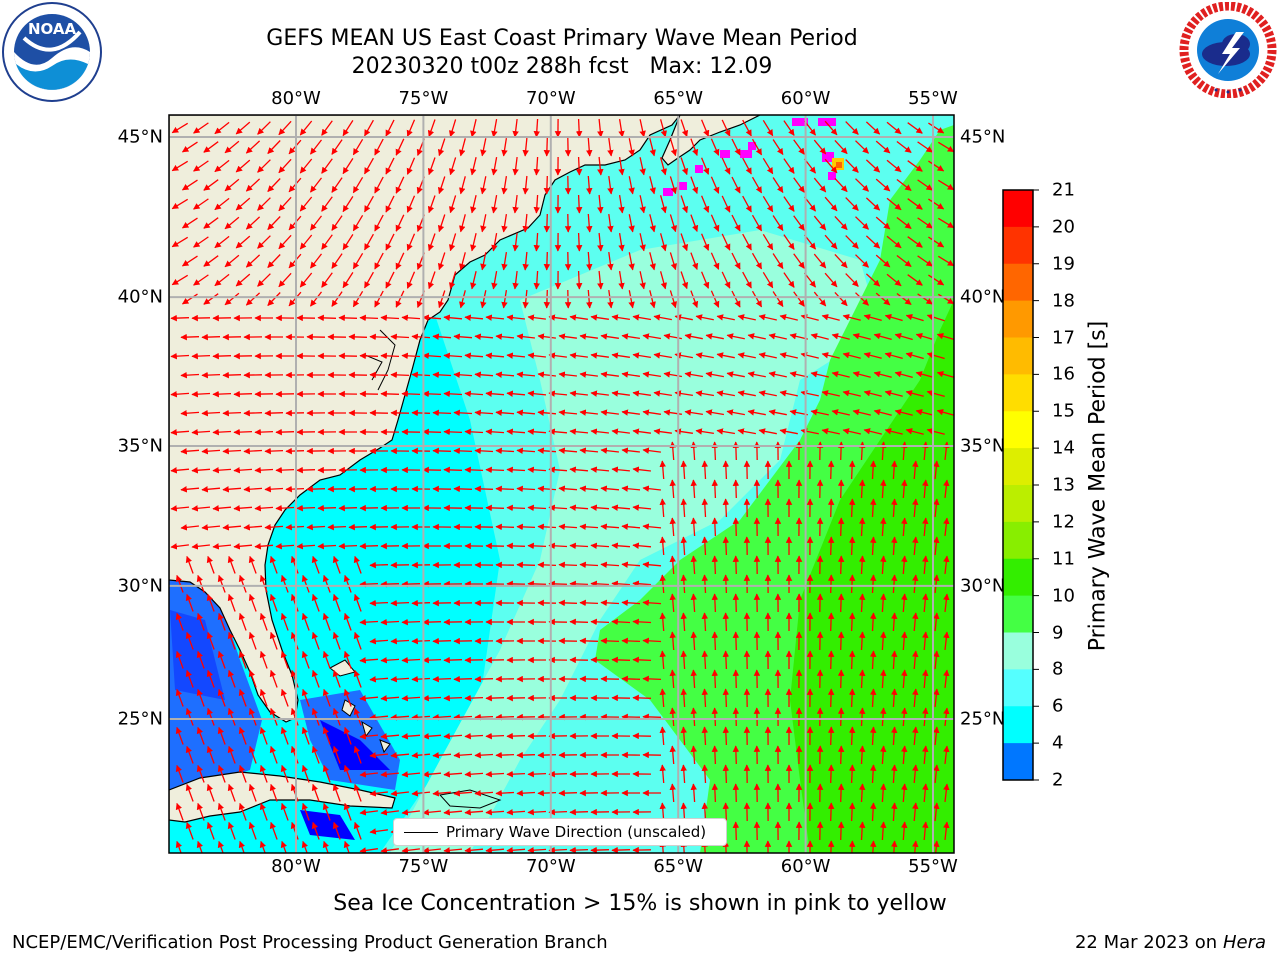 The height and width of the screenshot is (960, 1280). Describe the element at coordinates (1058, 632) in the screenshot. I see `colorbar-tick-label: 9` at that location.